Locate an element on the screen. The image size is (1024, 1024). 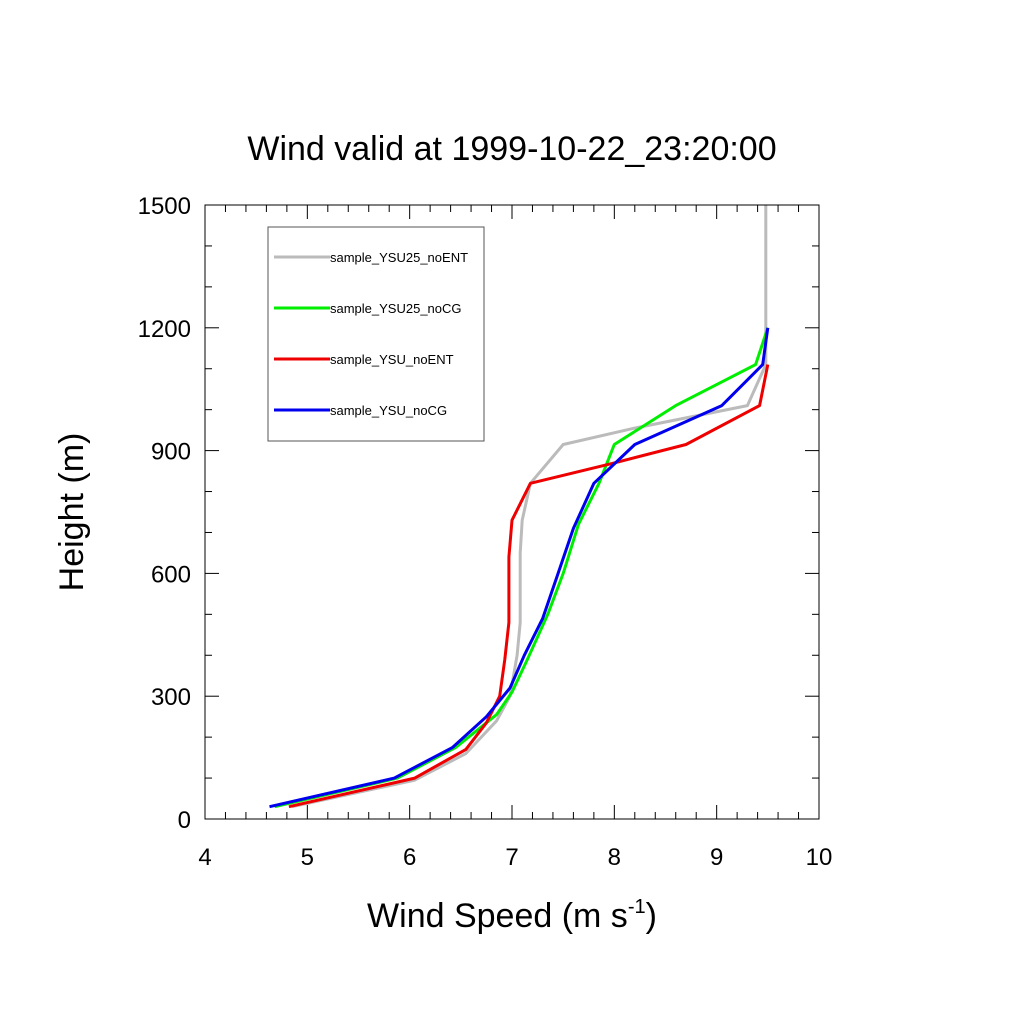
x-tick-label: 9 is located at coordinates (716, 857).